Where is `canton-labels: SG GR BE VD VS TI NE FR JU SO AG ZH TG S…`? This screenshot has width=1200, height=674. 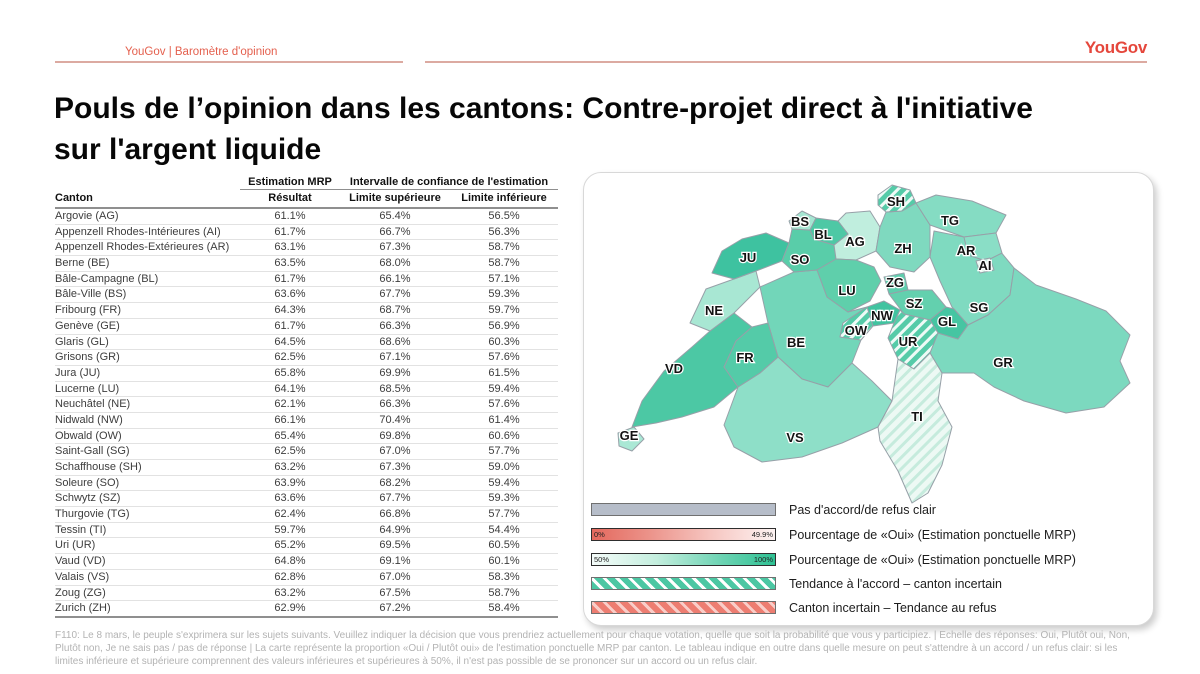 canton-labels: SG GR BE VD VS TI NE FR JU SO AG ZH TG S… is located at coordinates (816, 320).